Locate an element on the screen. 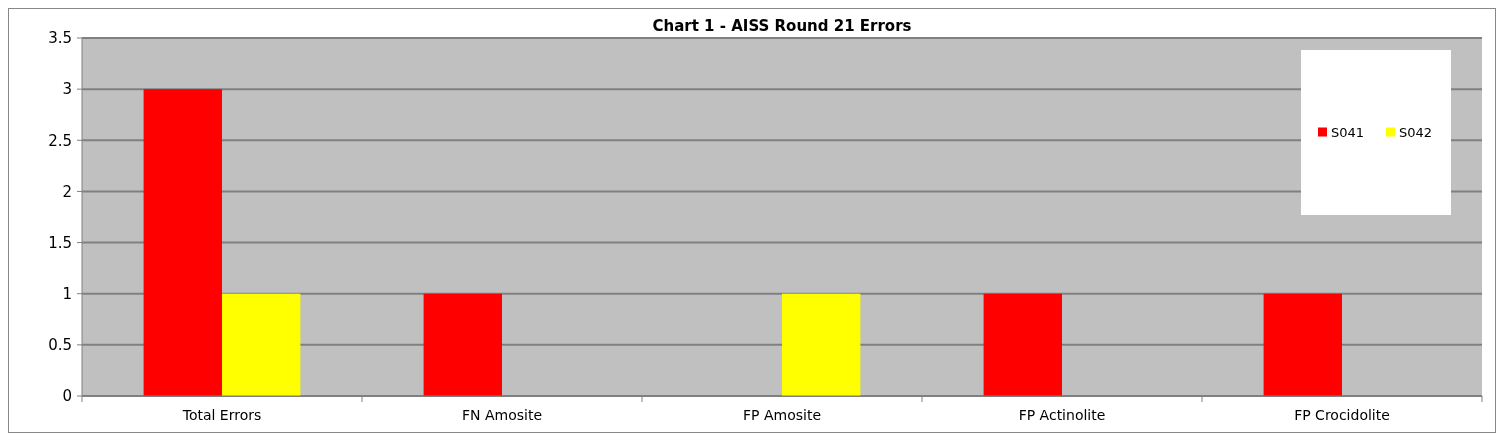 The height and width of the screenshot is (441, 1504). x-tick-label: Total Errors is located at coordinates (221, 415).